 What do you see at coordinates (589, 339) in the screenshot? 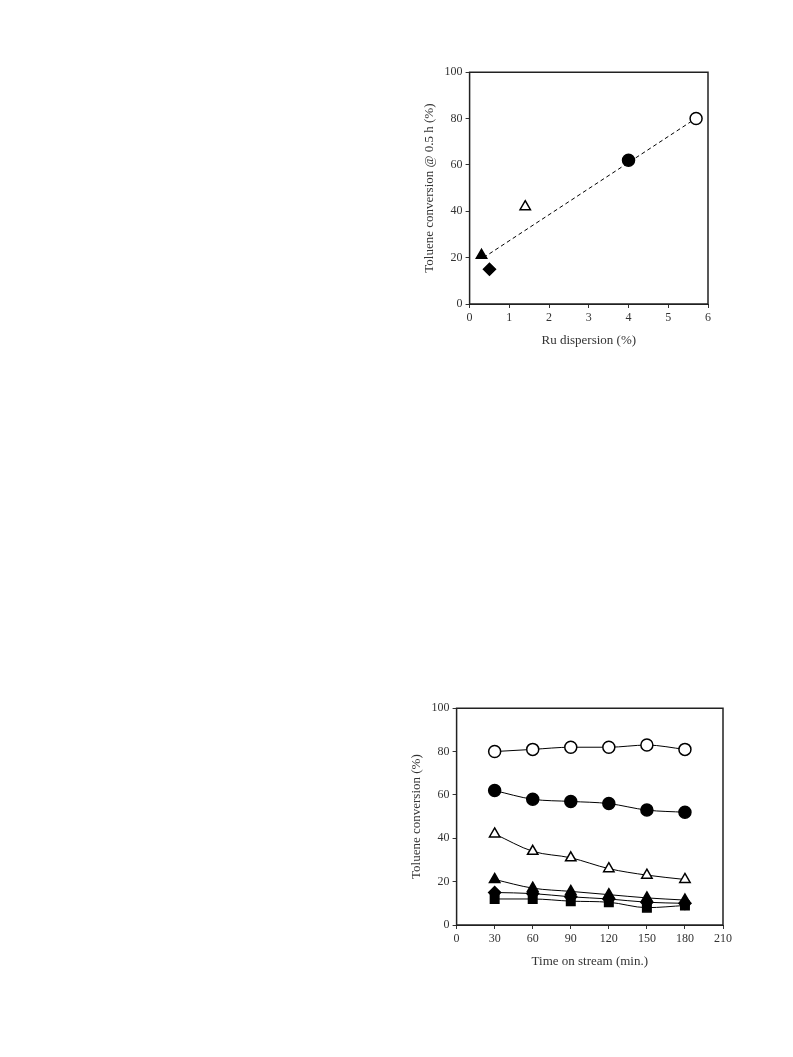
I see `x-axis-title: Ru dispersion (%)` at bounding box center [589, 339].